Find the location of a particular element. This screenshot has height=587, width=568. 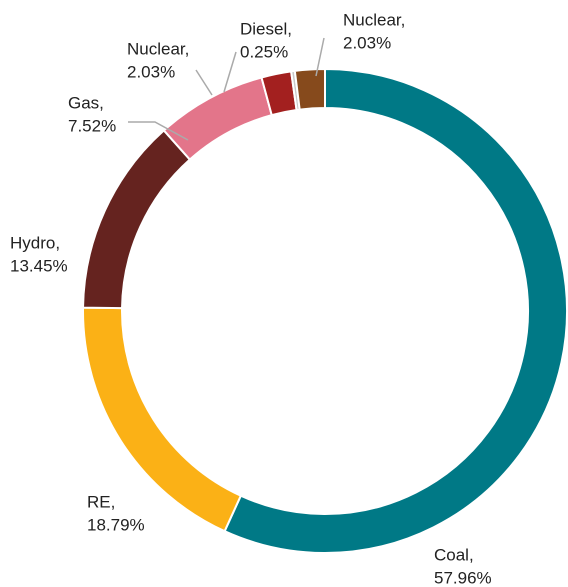

value-label: 13.45% is located at coordinates (39, 265).